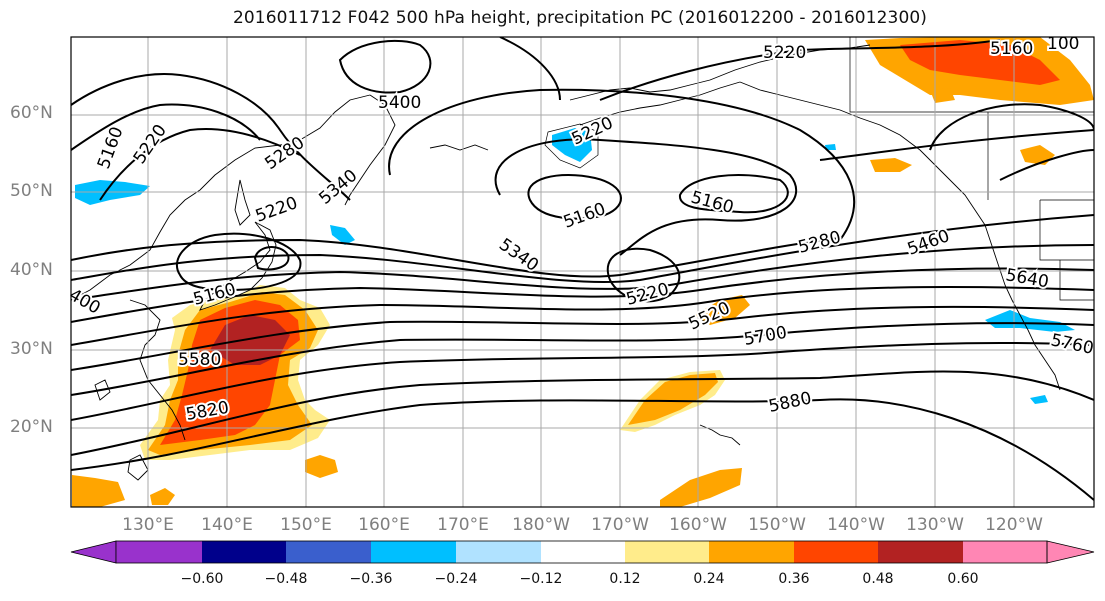  Describe the element at coordinates (819, 242) in the screenshot. I see `contour-label: 5280` at that location.